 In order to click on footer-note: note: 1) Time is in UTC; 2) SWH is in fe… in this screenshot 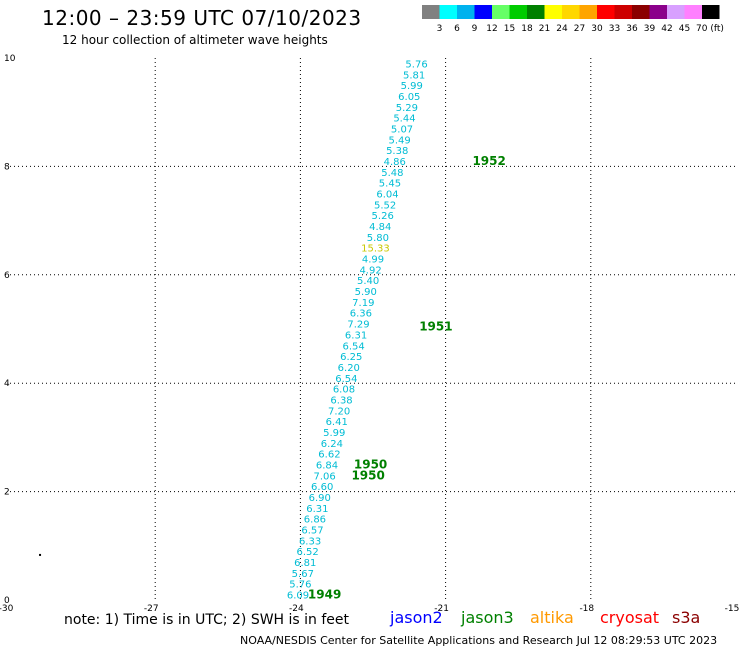, I will do `click(207, 620)`.